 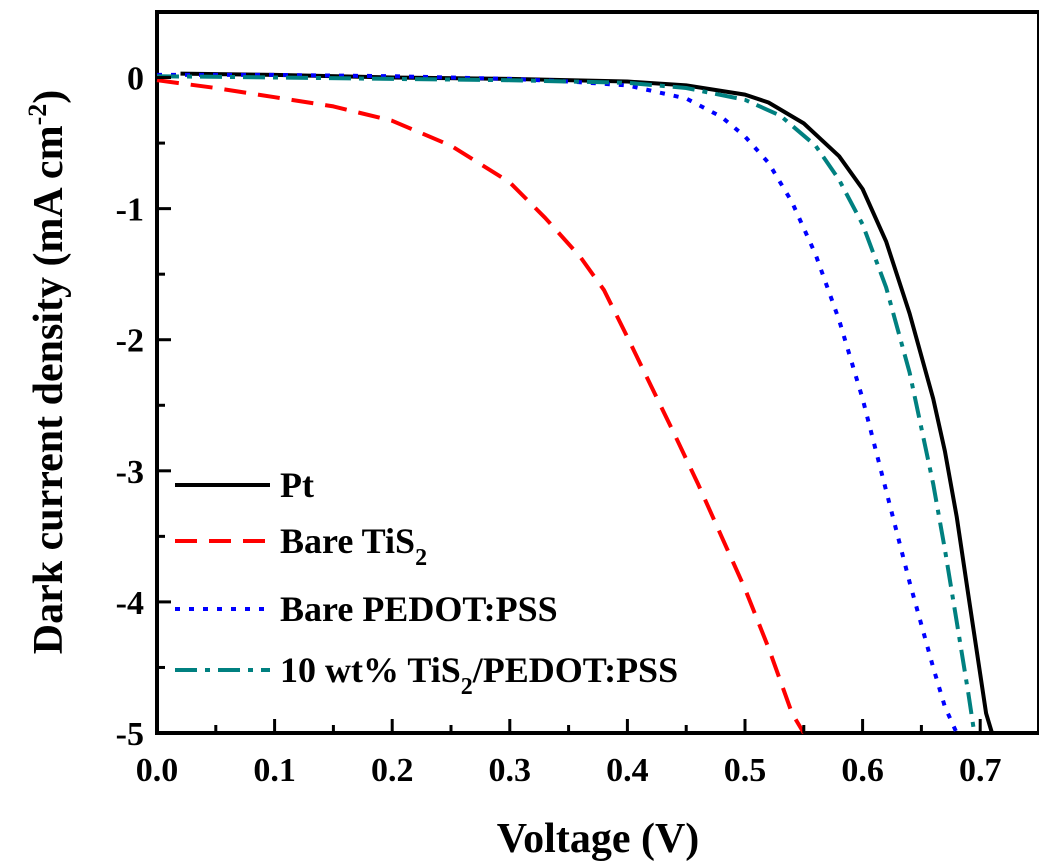 I want to click on x-tick-label: 0.1, so click(x=274, y=770).